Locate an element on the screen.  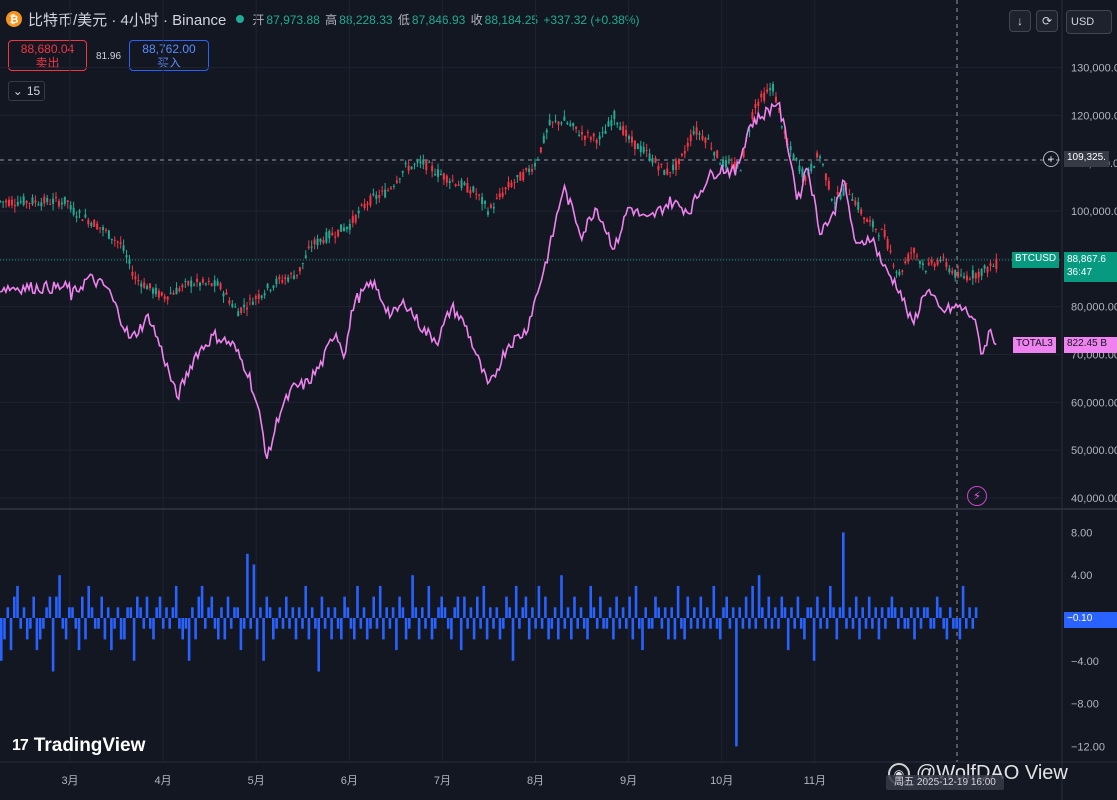
low-value: 87,846.93 is located at coordinates (438, 19).